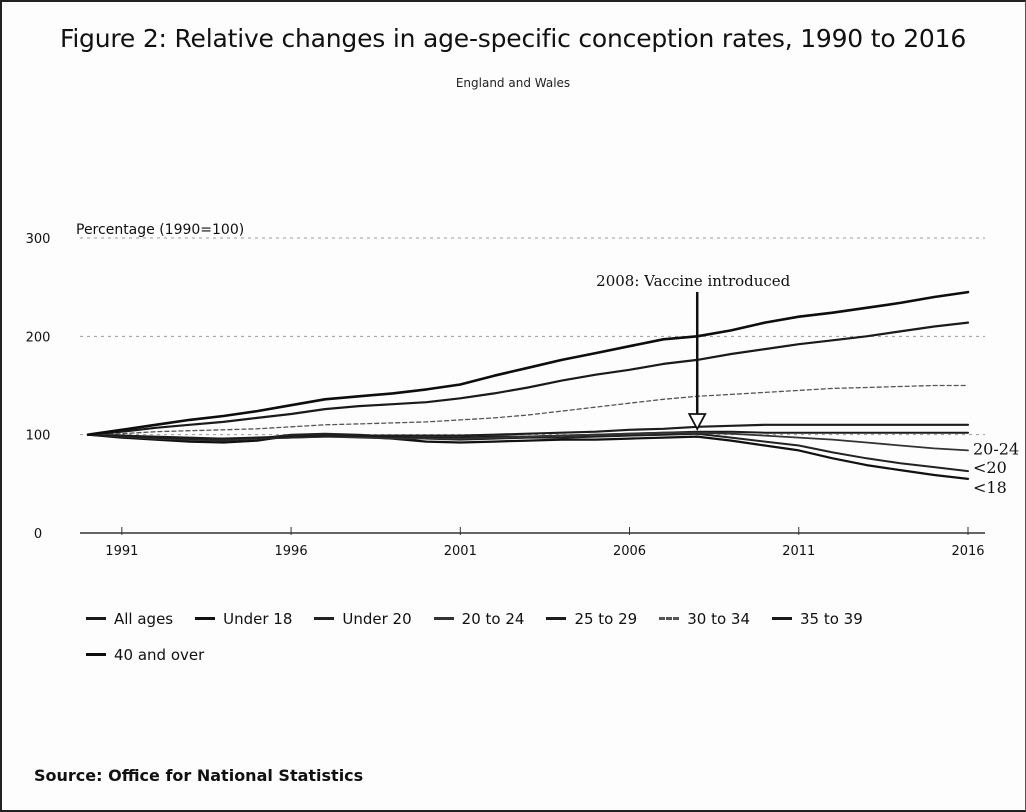  Describe the element at coordinates (377, 619) in the screenshot. I see `legend-label: Under 20` at that location.